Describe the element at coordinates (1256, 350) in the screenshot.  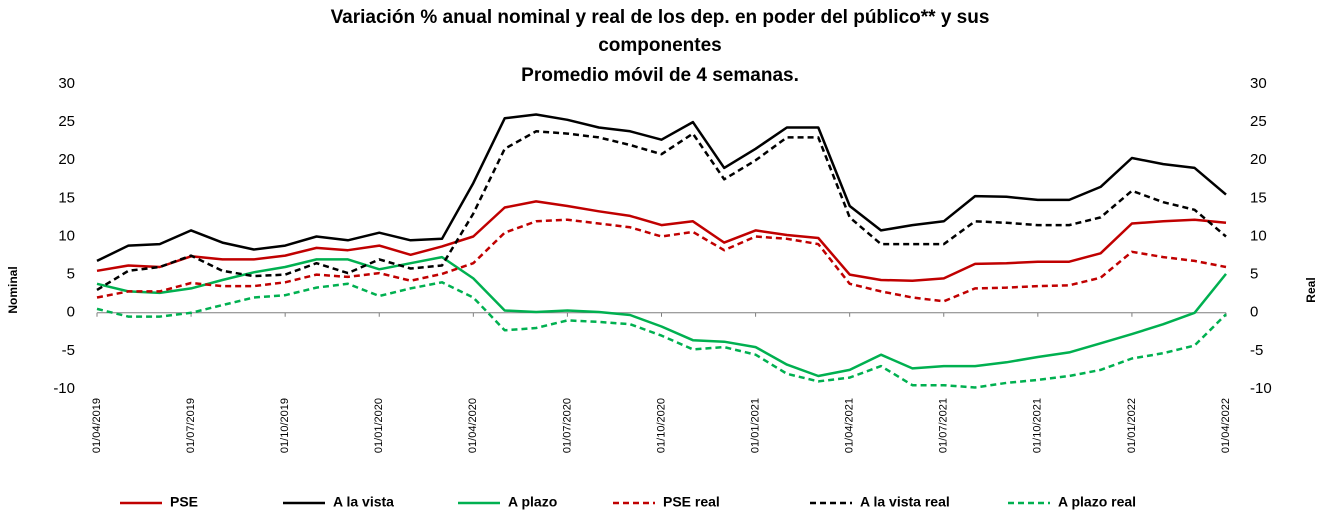
I see `y2-tick-label: -5` at that location.